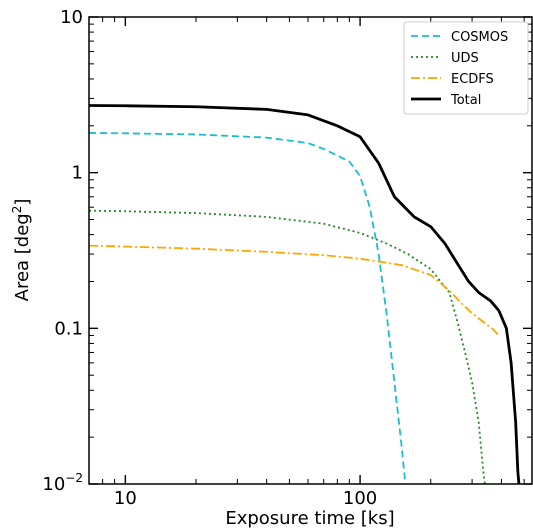  What do you see at coordinates (22, 202) in the screenshot?
I see `y-axis-label-close: ]` at bounding box center [22, 202].